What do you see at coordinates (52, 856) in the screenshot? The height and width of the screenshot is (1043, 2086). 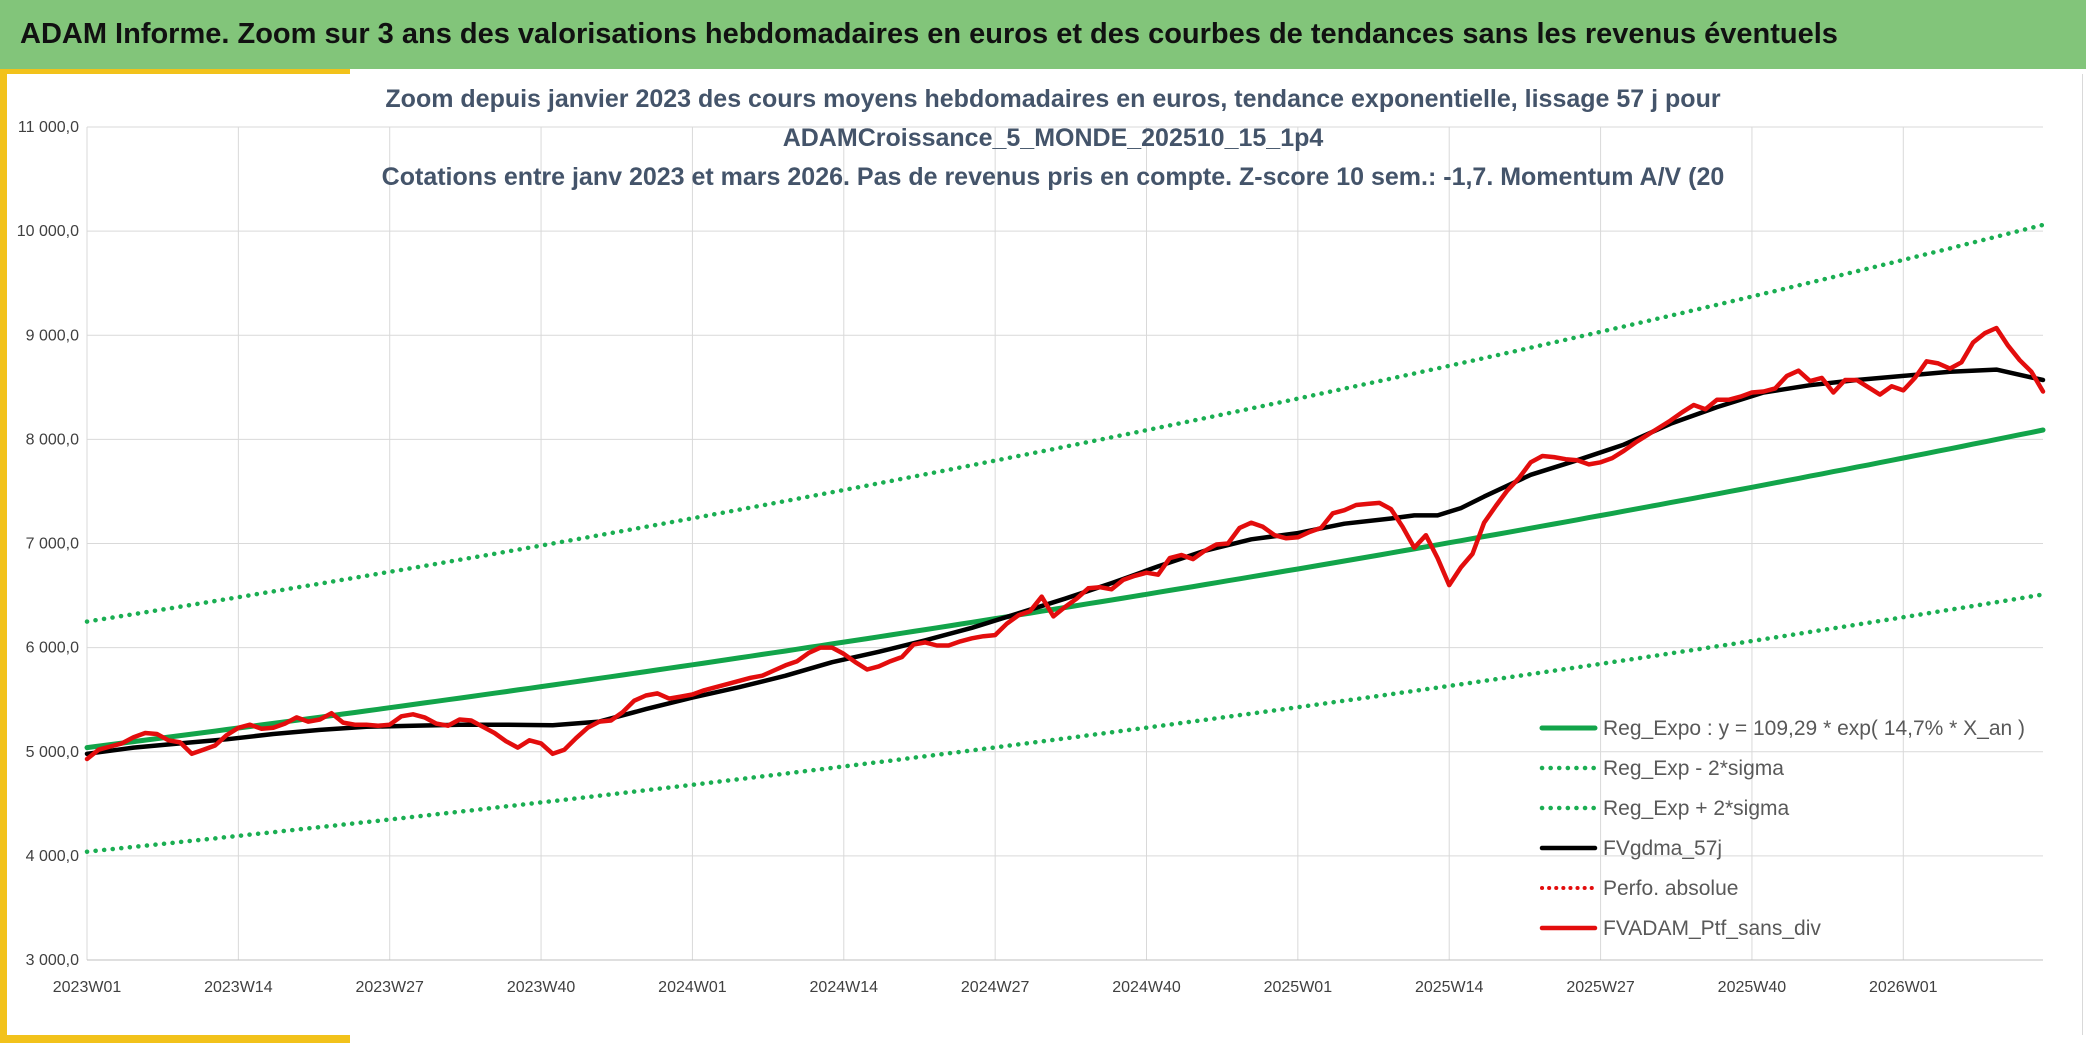 I see `y-tick-label: 4 000,0` at bounding box center [52, 856].